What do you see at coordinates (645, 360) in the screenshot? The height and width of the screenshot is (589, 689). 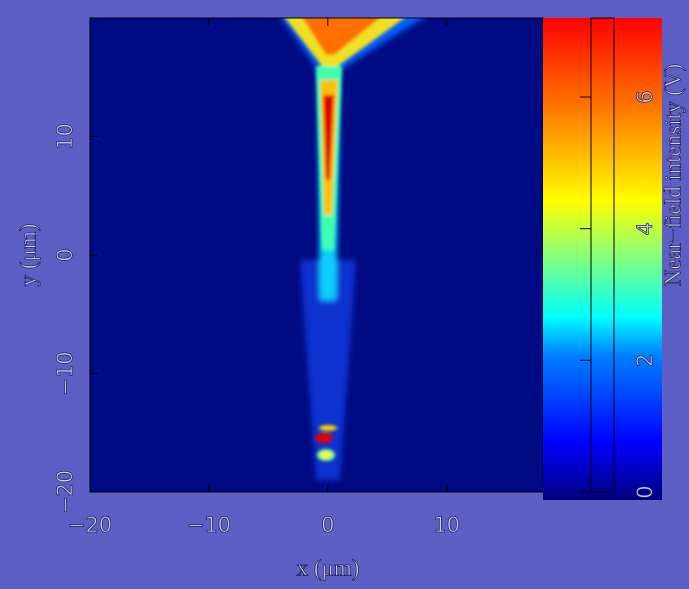 I see `colorbar-tick-label: 2` at bounding box center [645, 360].